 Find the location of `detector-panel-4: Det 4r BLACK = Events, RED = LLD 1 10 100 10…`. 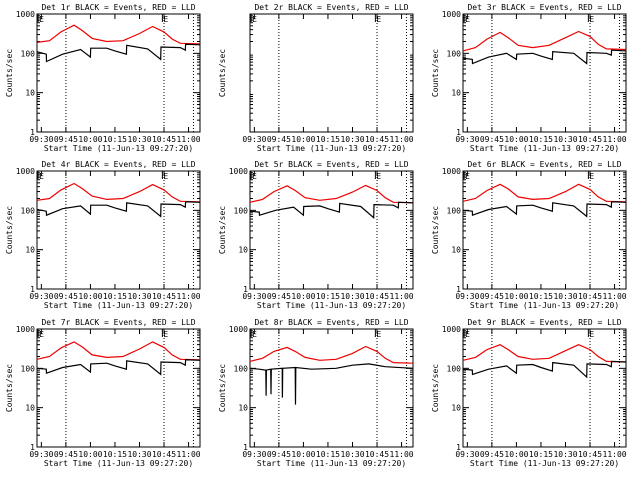

detector-panel-4: Det 4r BLACK = Events, RED = LLD 1 10 100 10… is located at coordinates (103, 235).